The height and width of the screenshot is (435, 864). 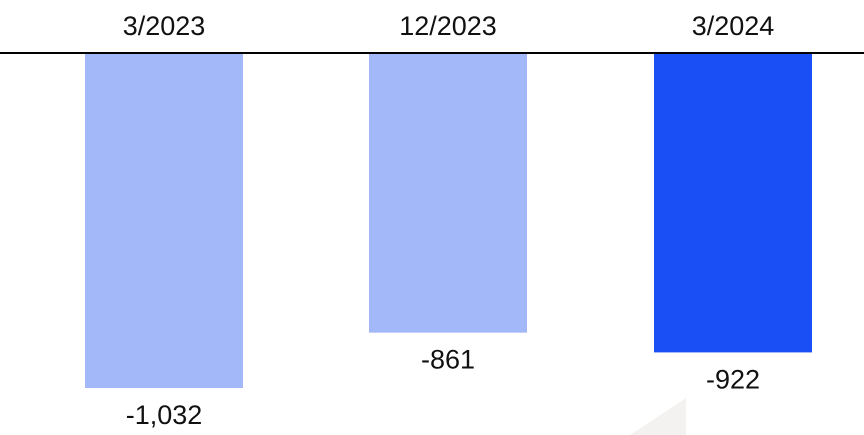 I want to click on category-tick-labels: 3/2023 12/2023 3/2024, so click(x=449, y=26).